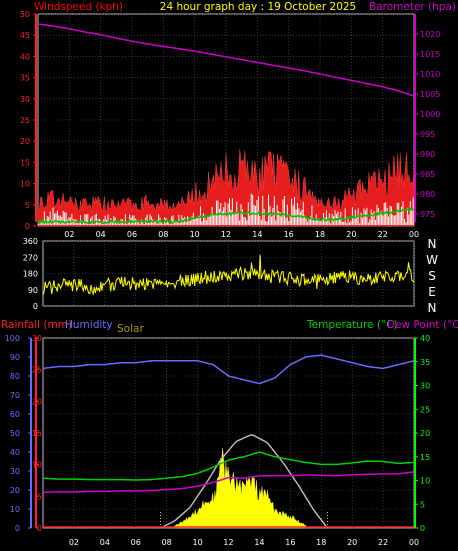 The height and width of the screenshot is (551, 458). What do you see at coordinates (37, 370) in the screenshot?
I see `rain-tick-label: 25` at bounding box center [37, 370].